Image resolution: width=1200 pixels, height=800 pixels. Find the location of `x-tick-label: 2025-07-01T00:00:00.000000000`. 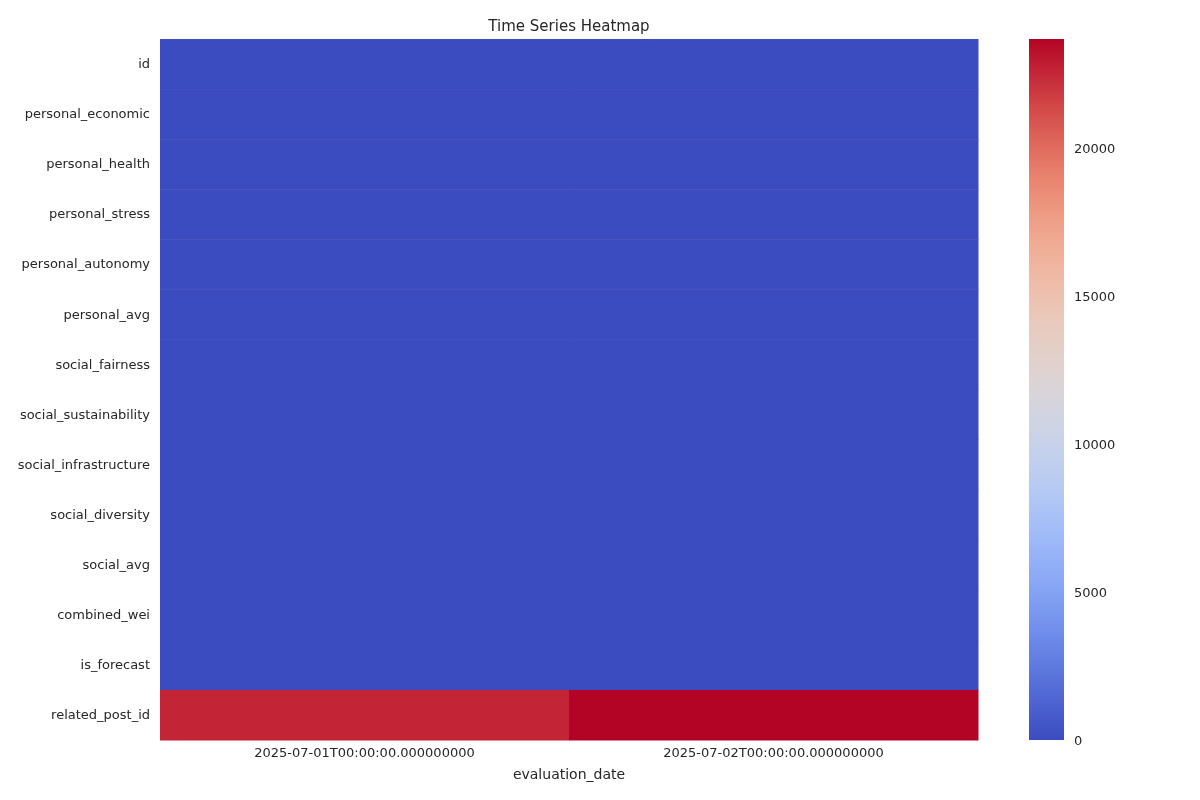

x-tick-label: 2025-07-01T00:00:00.000000000 is located at coordinates (364, 753).